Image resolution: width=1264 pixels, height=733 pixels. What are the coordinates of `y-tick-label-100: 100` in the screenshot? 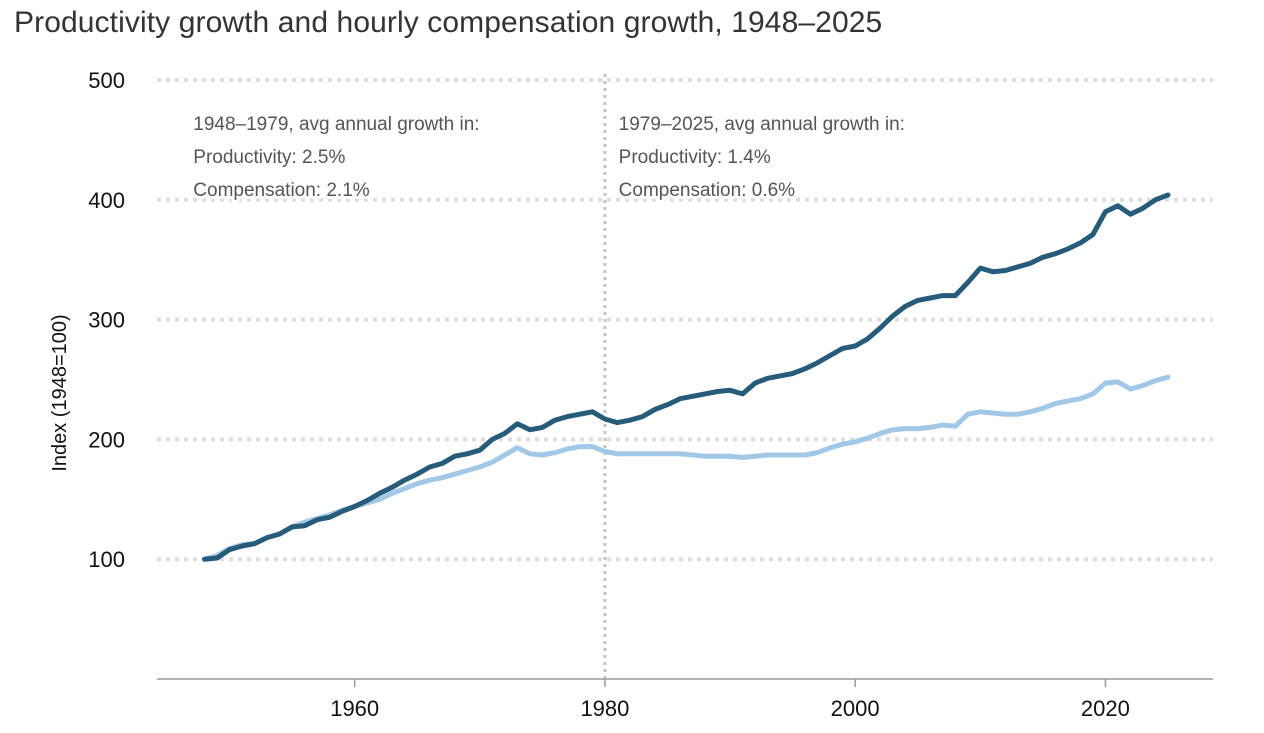 It's located at (106, 559).